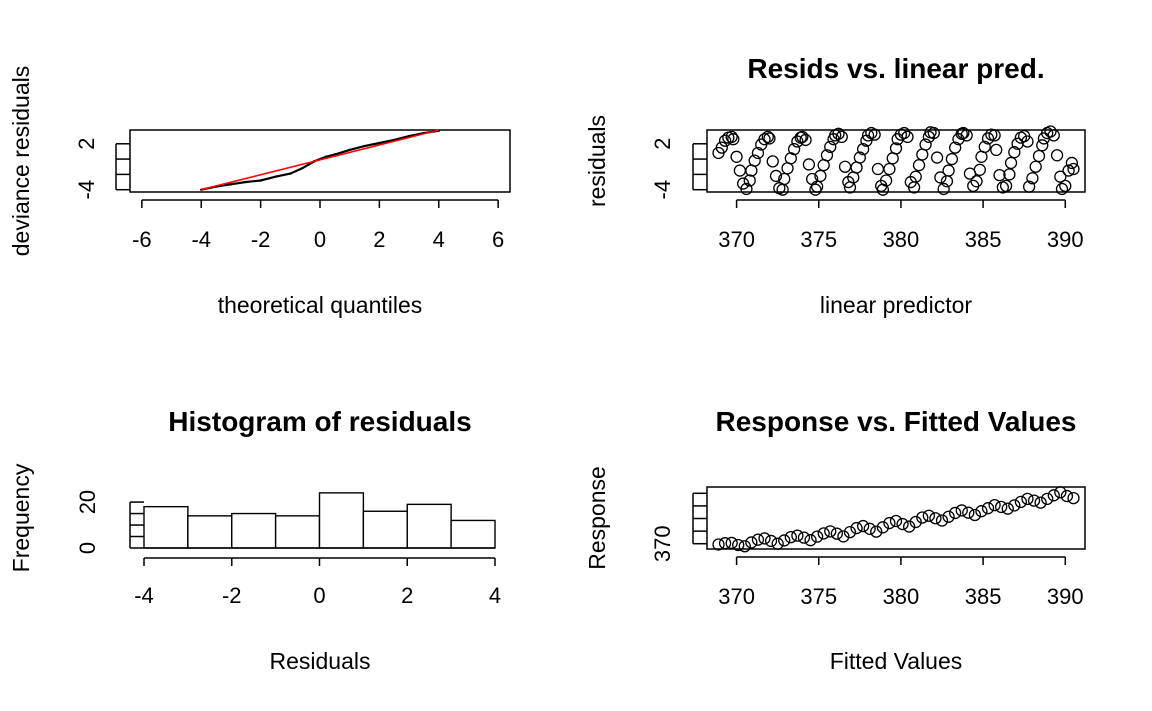 The width and height of the screenshot is (1152, 711). Describe the element at coordinates (597, 518) in the screenshot. I see `response-vs-fitted-y-axis-label: Response` at that location.